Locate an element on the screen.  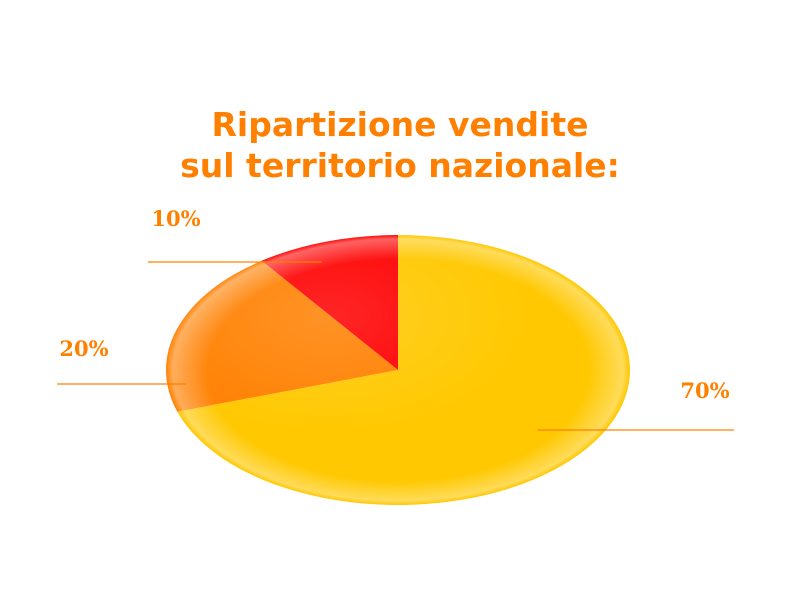
data-label-10pct: 10% is located at coordinates (175, 218).